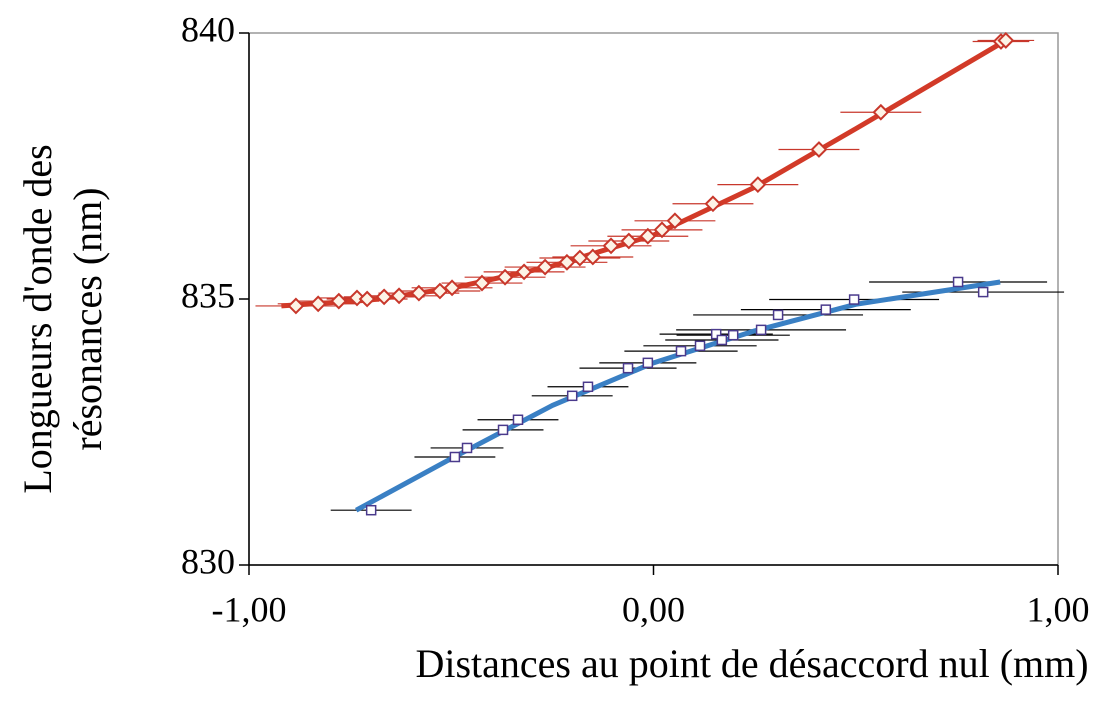 The width and height of the screenshot is (1101, 701). I want to click on y-tick-label: 830, so click(208, 561).